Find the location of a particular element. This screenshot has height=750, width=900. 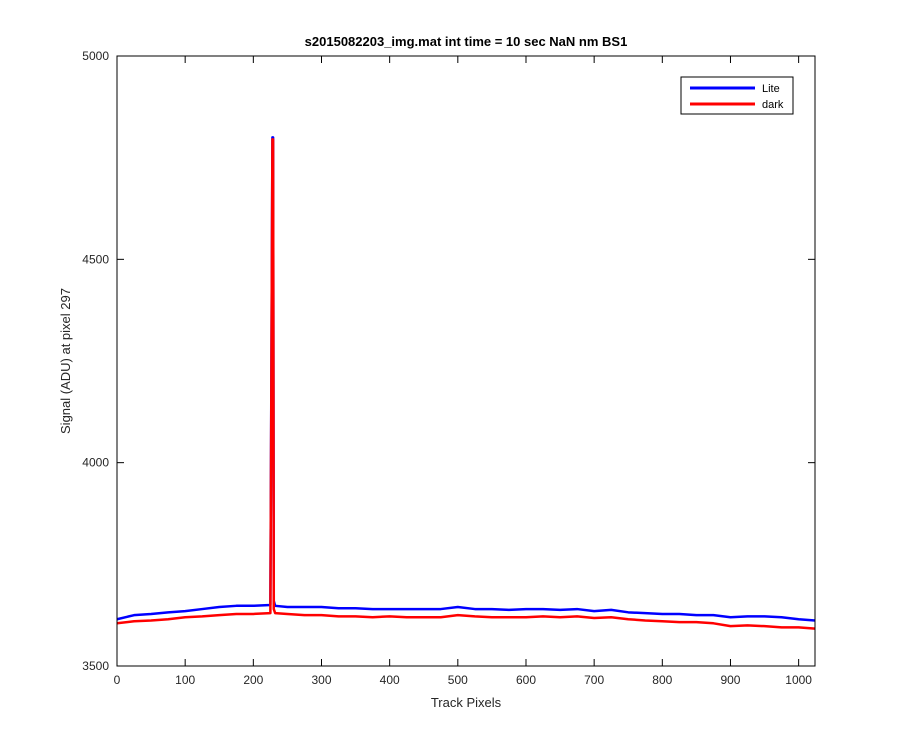

x-tick-label: 600 is located at coordinates (526, 680).